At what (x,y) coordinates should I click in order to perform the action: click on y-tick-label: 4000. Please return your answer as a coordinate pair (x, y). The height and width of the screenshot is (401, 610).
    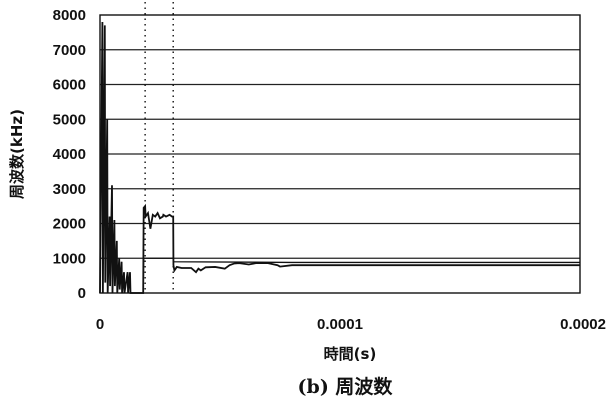
    Looking at the image, I should click on (69, 154).